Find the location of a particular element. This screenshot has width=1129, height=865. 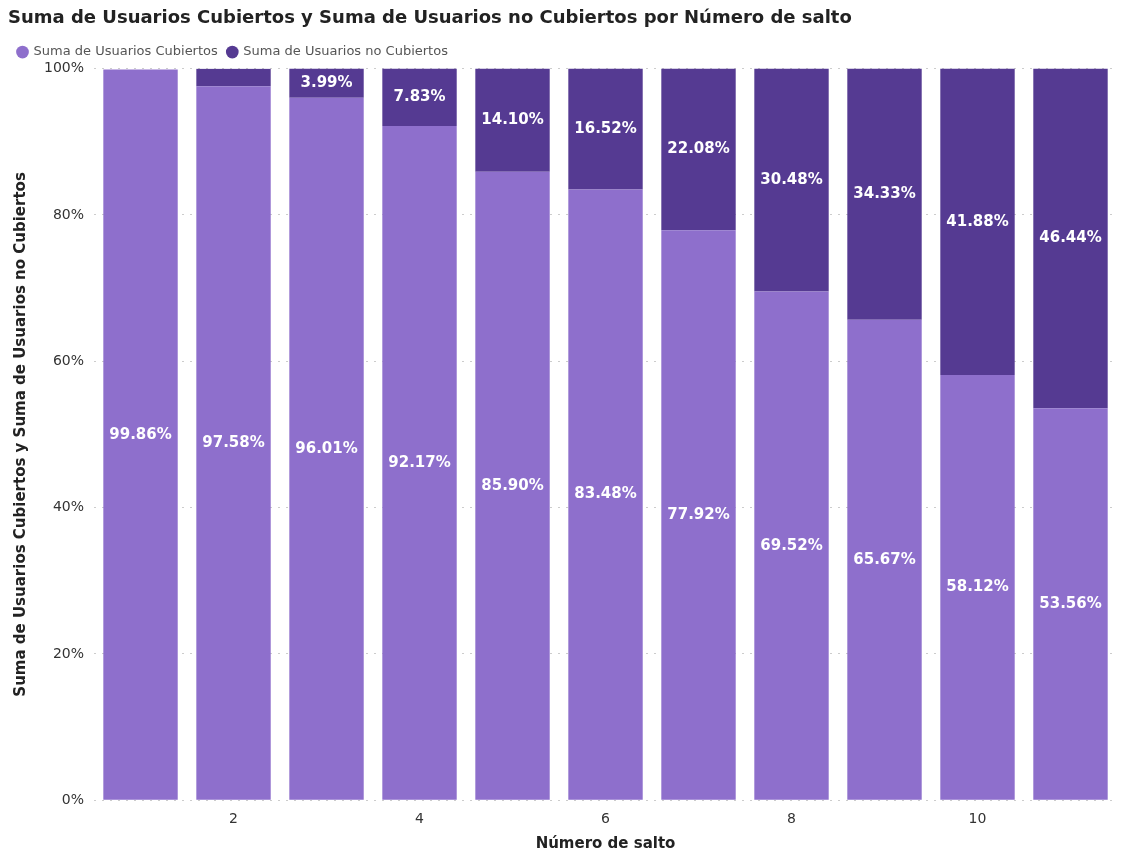

x-tick-label: 8 is located at coordinates (791, 818).